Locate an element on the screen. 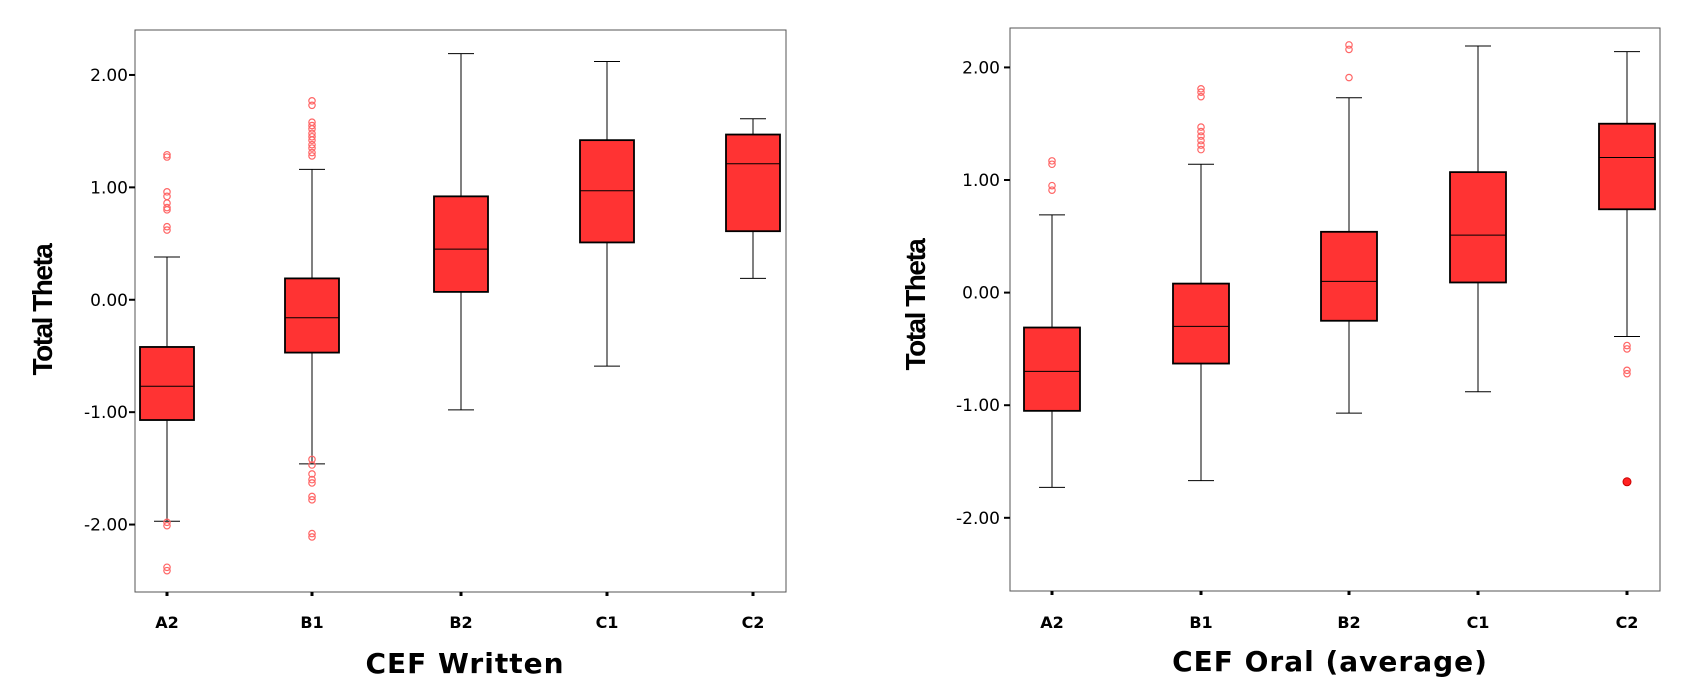 The height and width of the screenshot is (692, 1682). x-axis-title: CEF Oral (average) is located at coordinates (1330, 661).